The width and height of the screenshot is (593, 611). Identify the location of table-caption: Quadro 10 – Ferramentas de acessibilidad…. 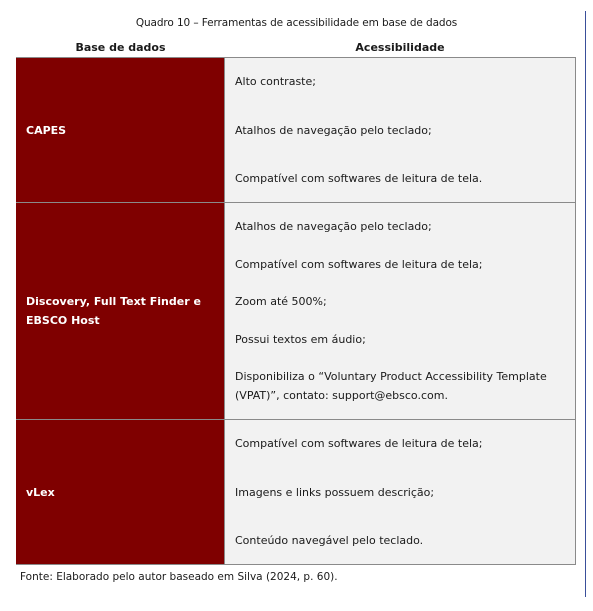
(296, 23).